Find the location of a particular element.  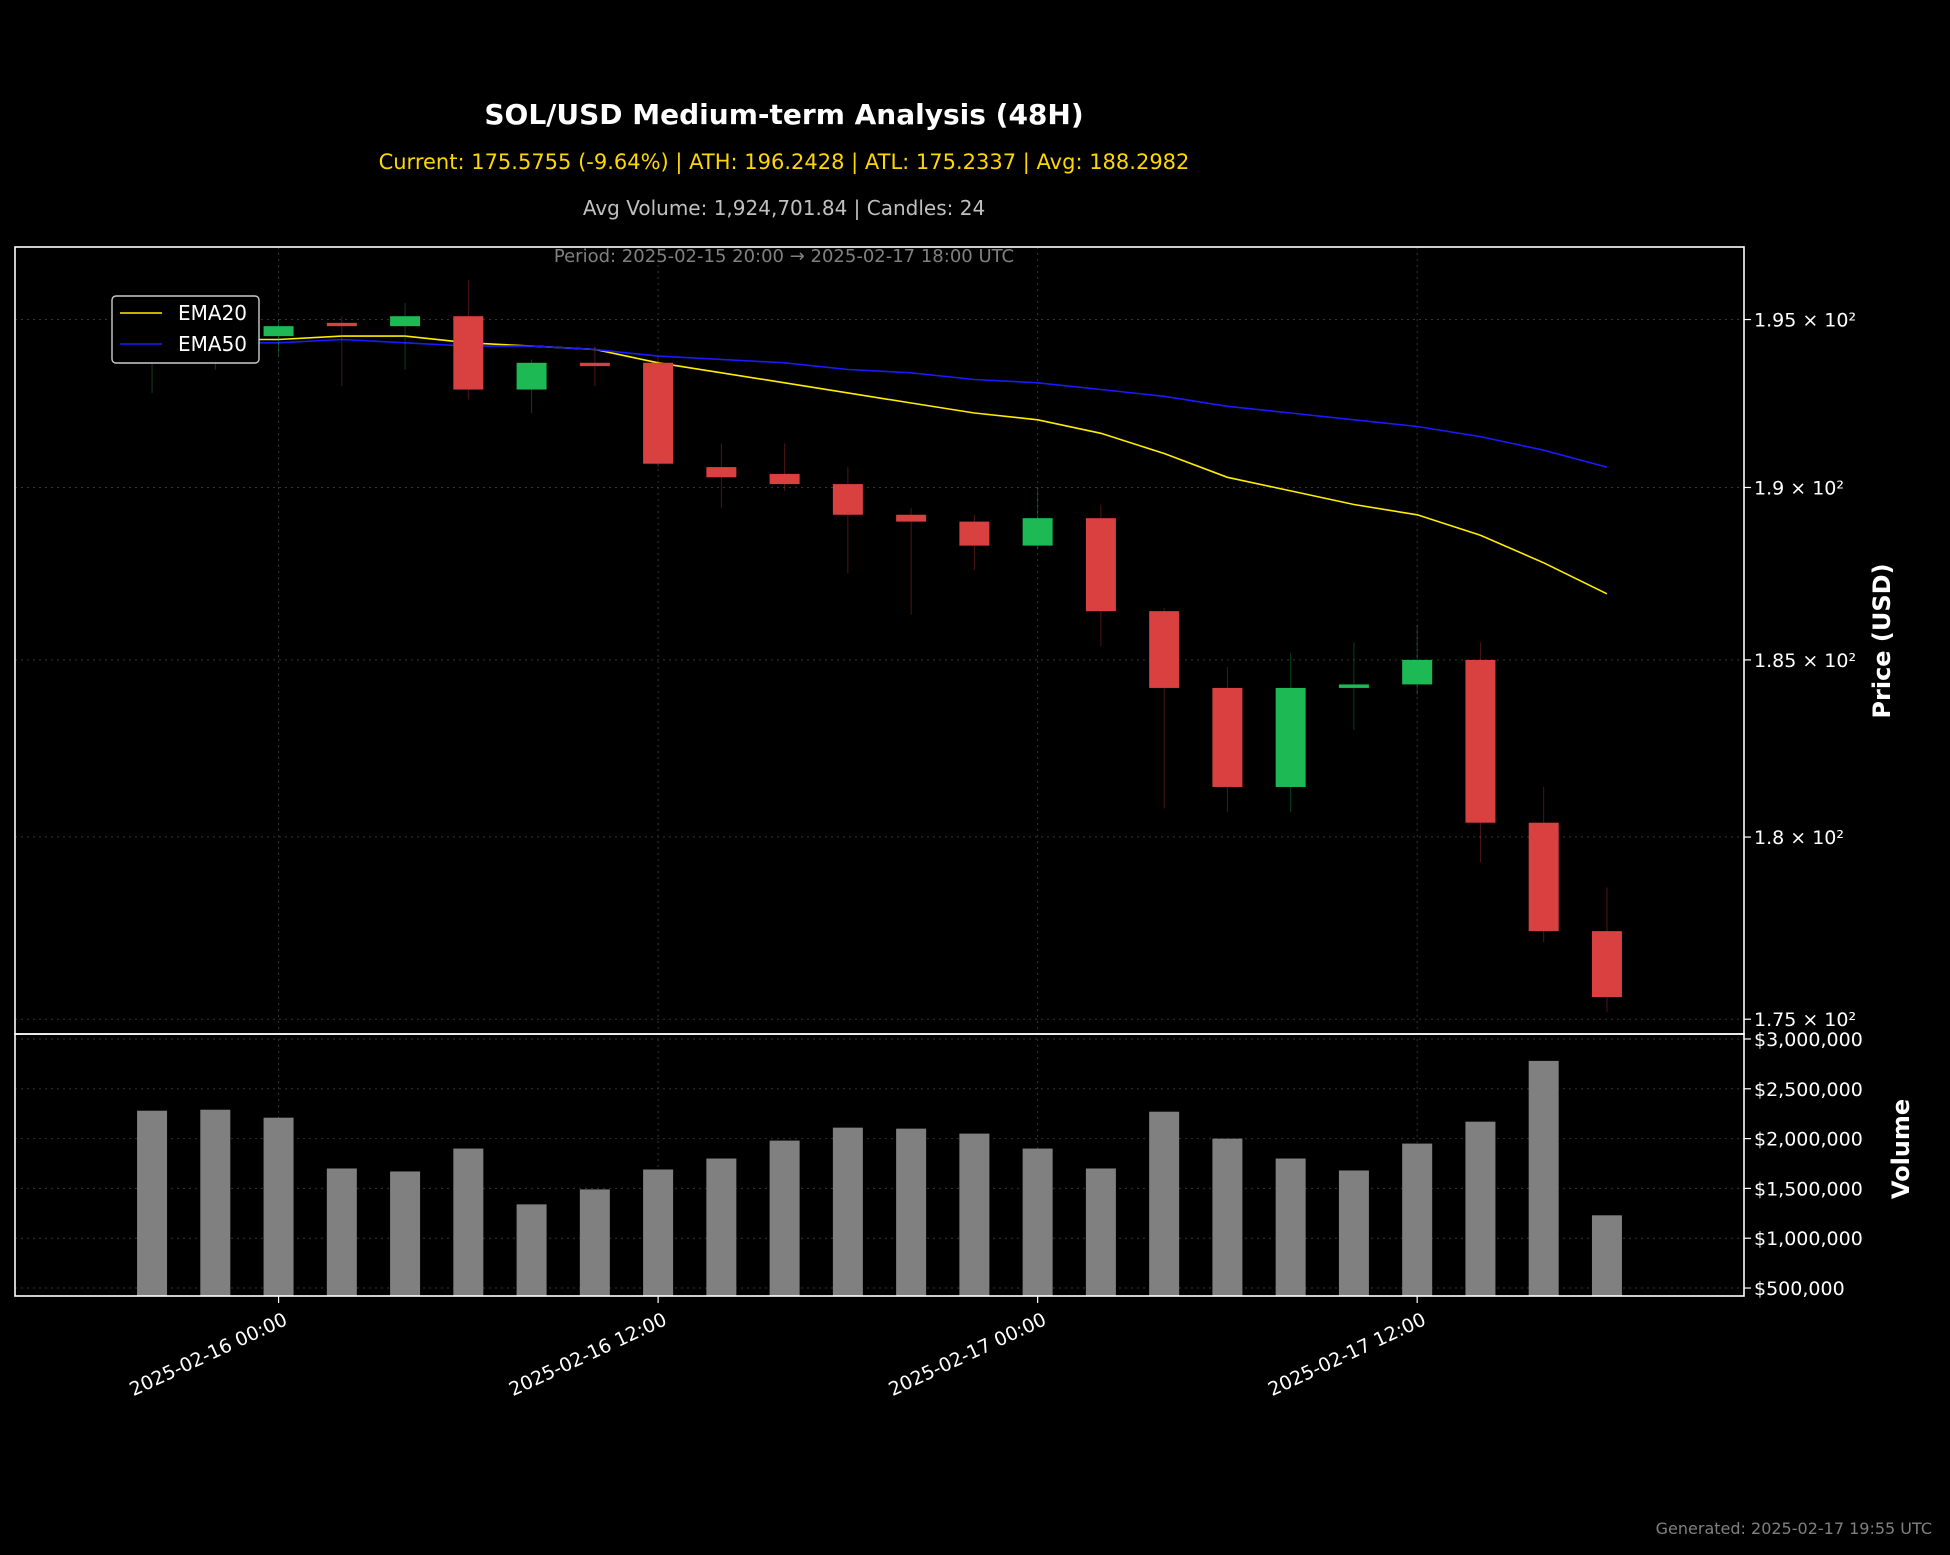

price-tick-label: 1.85 × 10² is located at coordinates (1805, 661).